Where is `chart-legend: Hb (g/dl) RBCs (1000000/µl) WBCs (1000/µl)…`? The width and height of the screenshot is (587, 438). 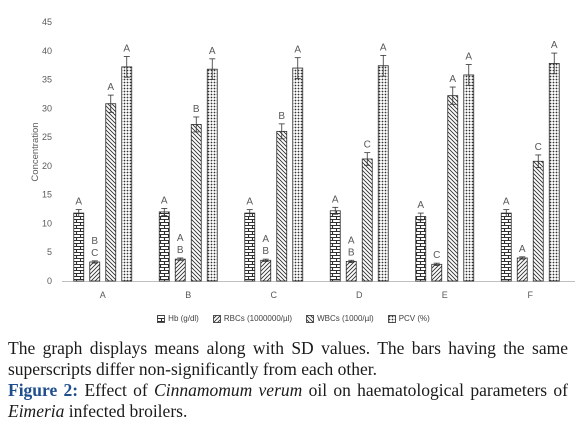 chart-legend: Hb (g/dl) RBCs (1000000/µl) WBCs (1000/µl)… is located at coordinates (293, 318).